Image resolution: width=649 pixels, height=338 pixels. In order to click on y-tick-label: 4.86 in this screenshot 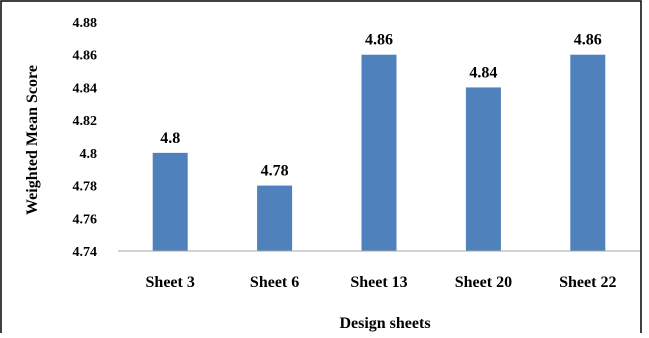, I will do `click(85, 56)`.